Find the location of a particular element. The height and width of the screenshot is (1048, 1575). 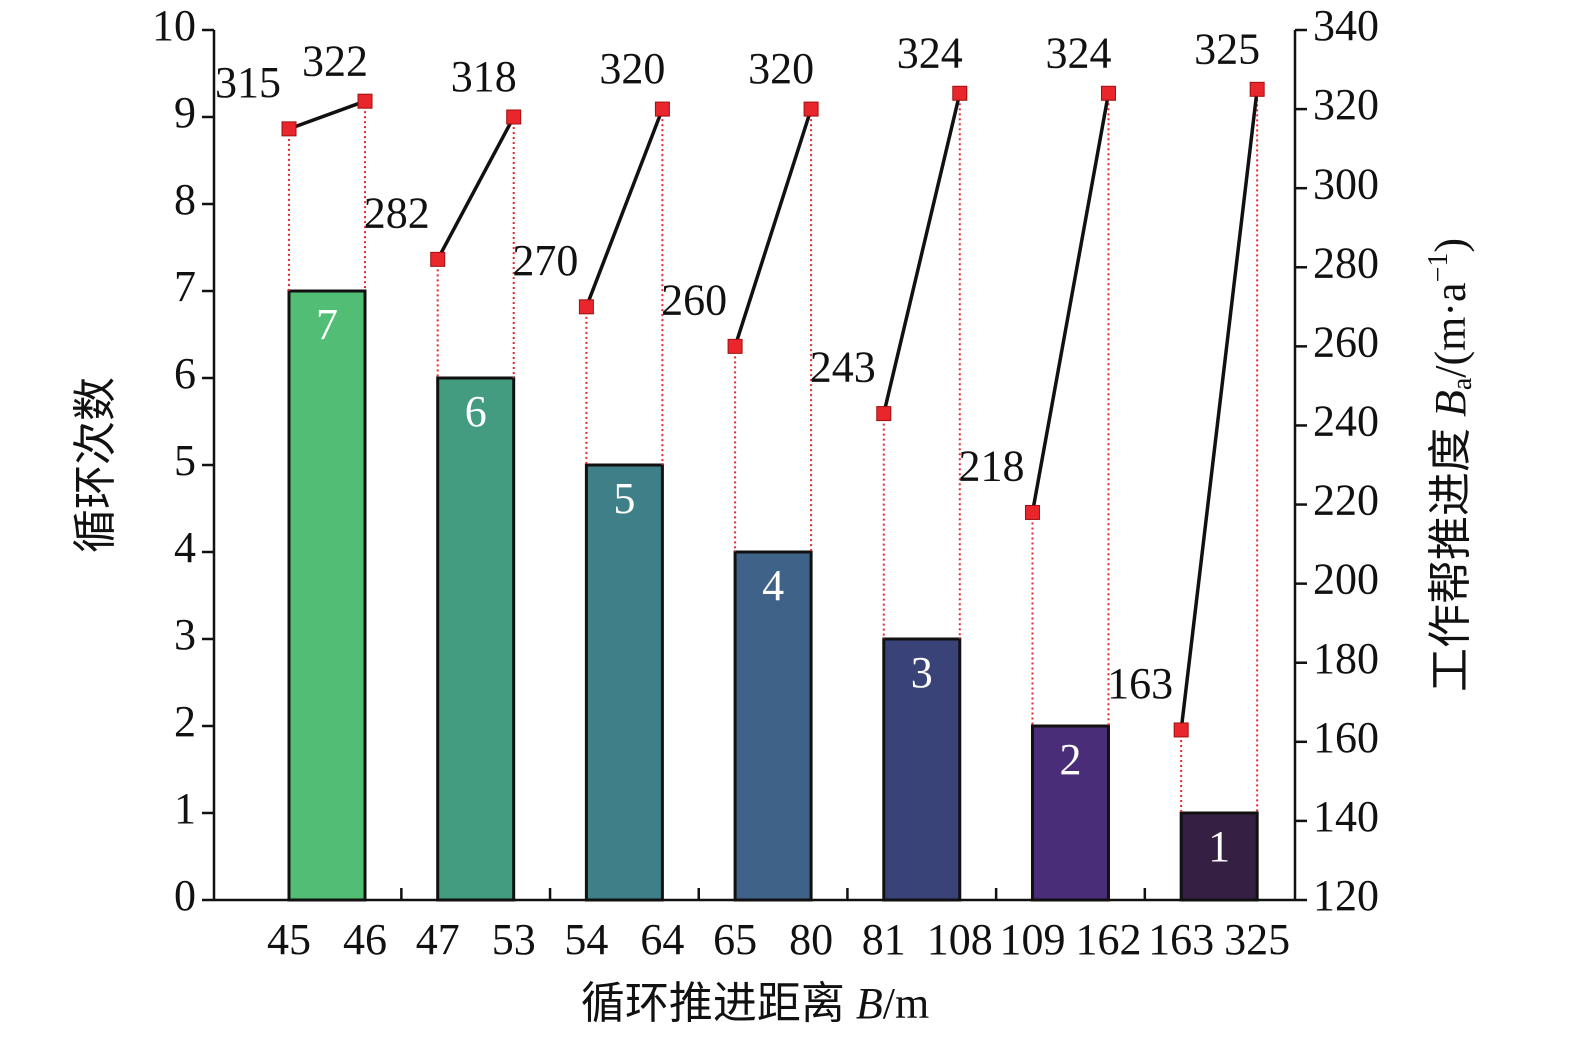

point-label: 163 is located at coordinates (1140, 683).